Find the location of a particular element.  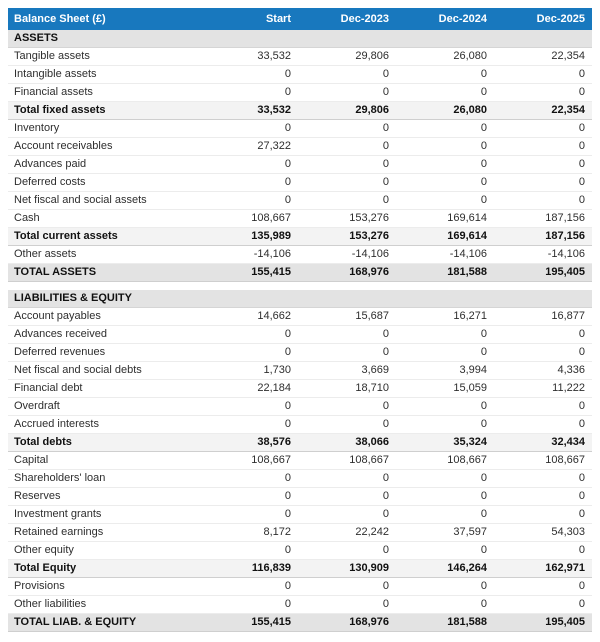

row-label: Deferred costs is located at coordinates (104, 182).